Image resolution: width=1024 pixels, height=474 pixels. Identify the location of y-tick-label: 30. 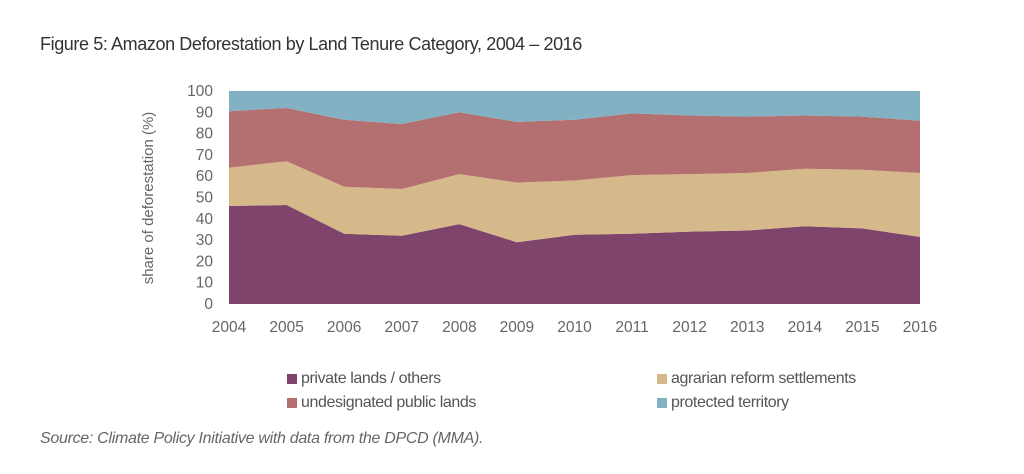
(205, 240).